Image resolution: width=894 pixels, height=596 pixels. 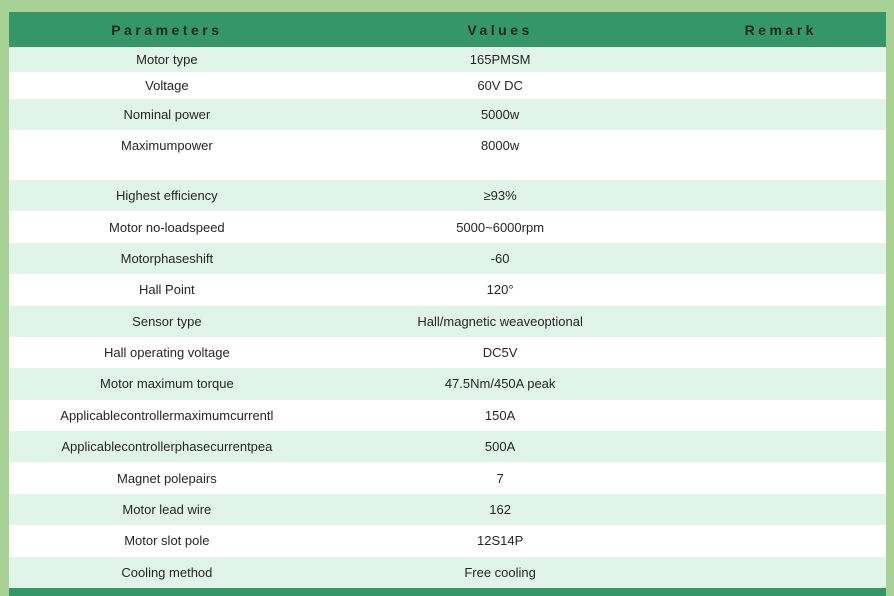 What do you see at coordinates (167, 114) in the screenshot?
I see `param-cell: Nominal power` at bounding box center [167, 114].